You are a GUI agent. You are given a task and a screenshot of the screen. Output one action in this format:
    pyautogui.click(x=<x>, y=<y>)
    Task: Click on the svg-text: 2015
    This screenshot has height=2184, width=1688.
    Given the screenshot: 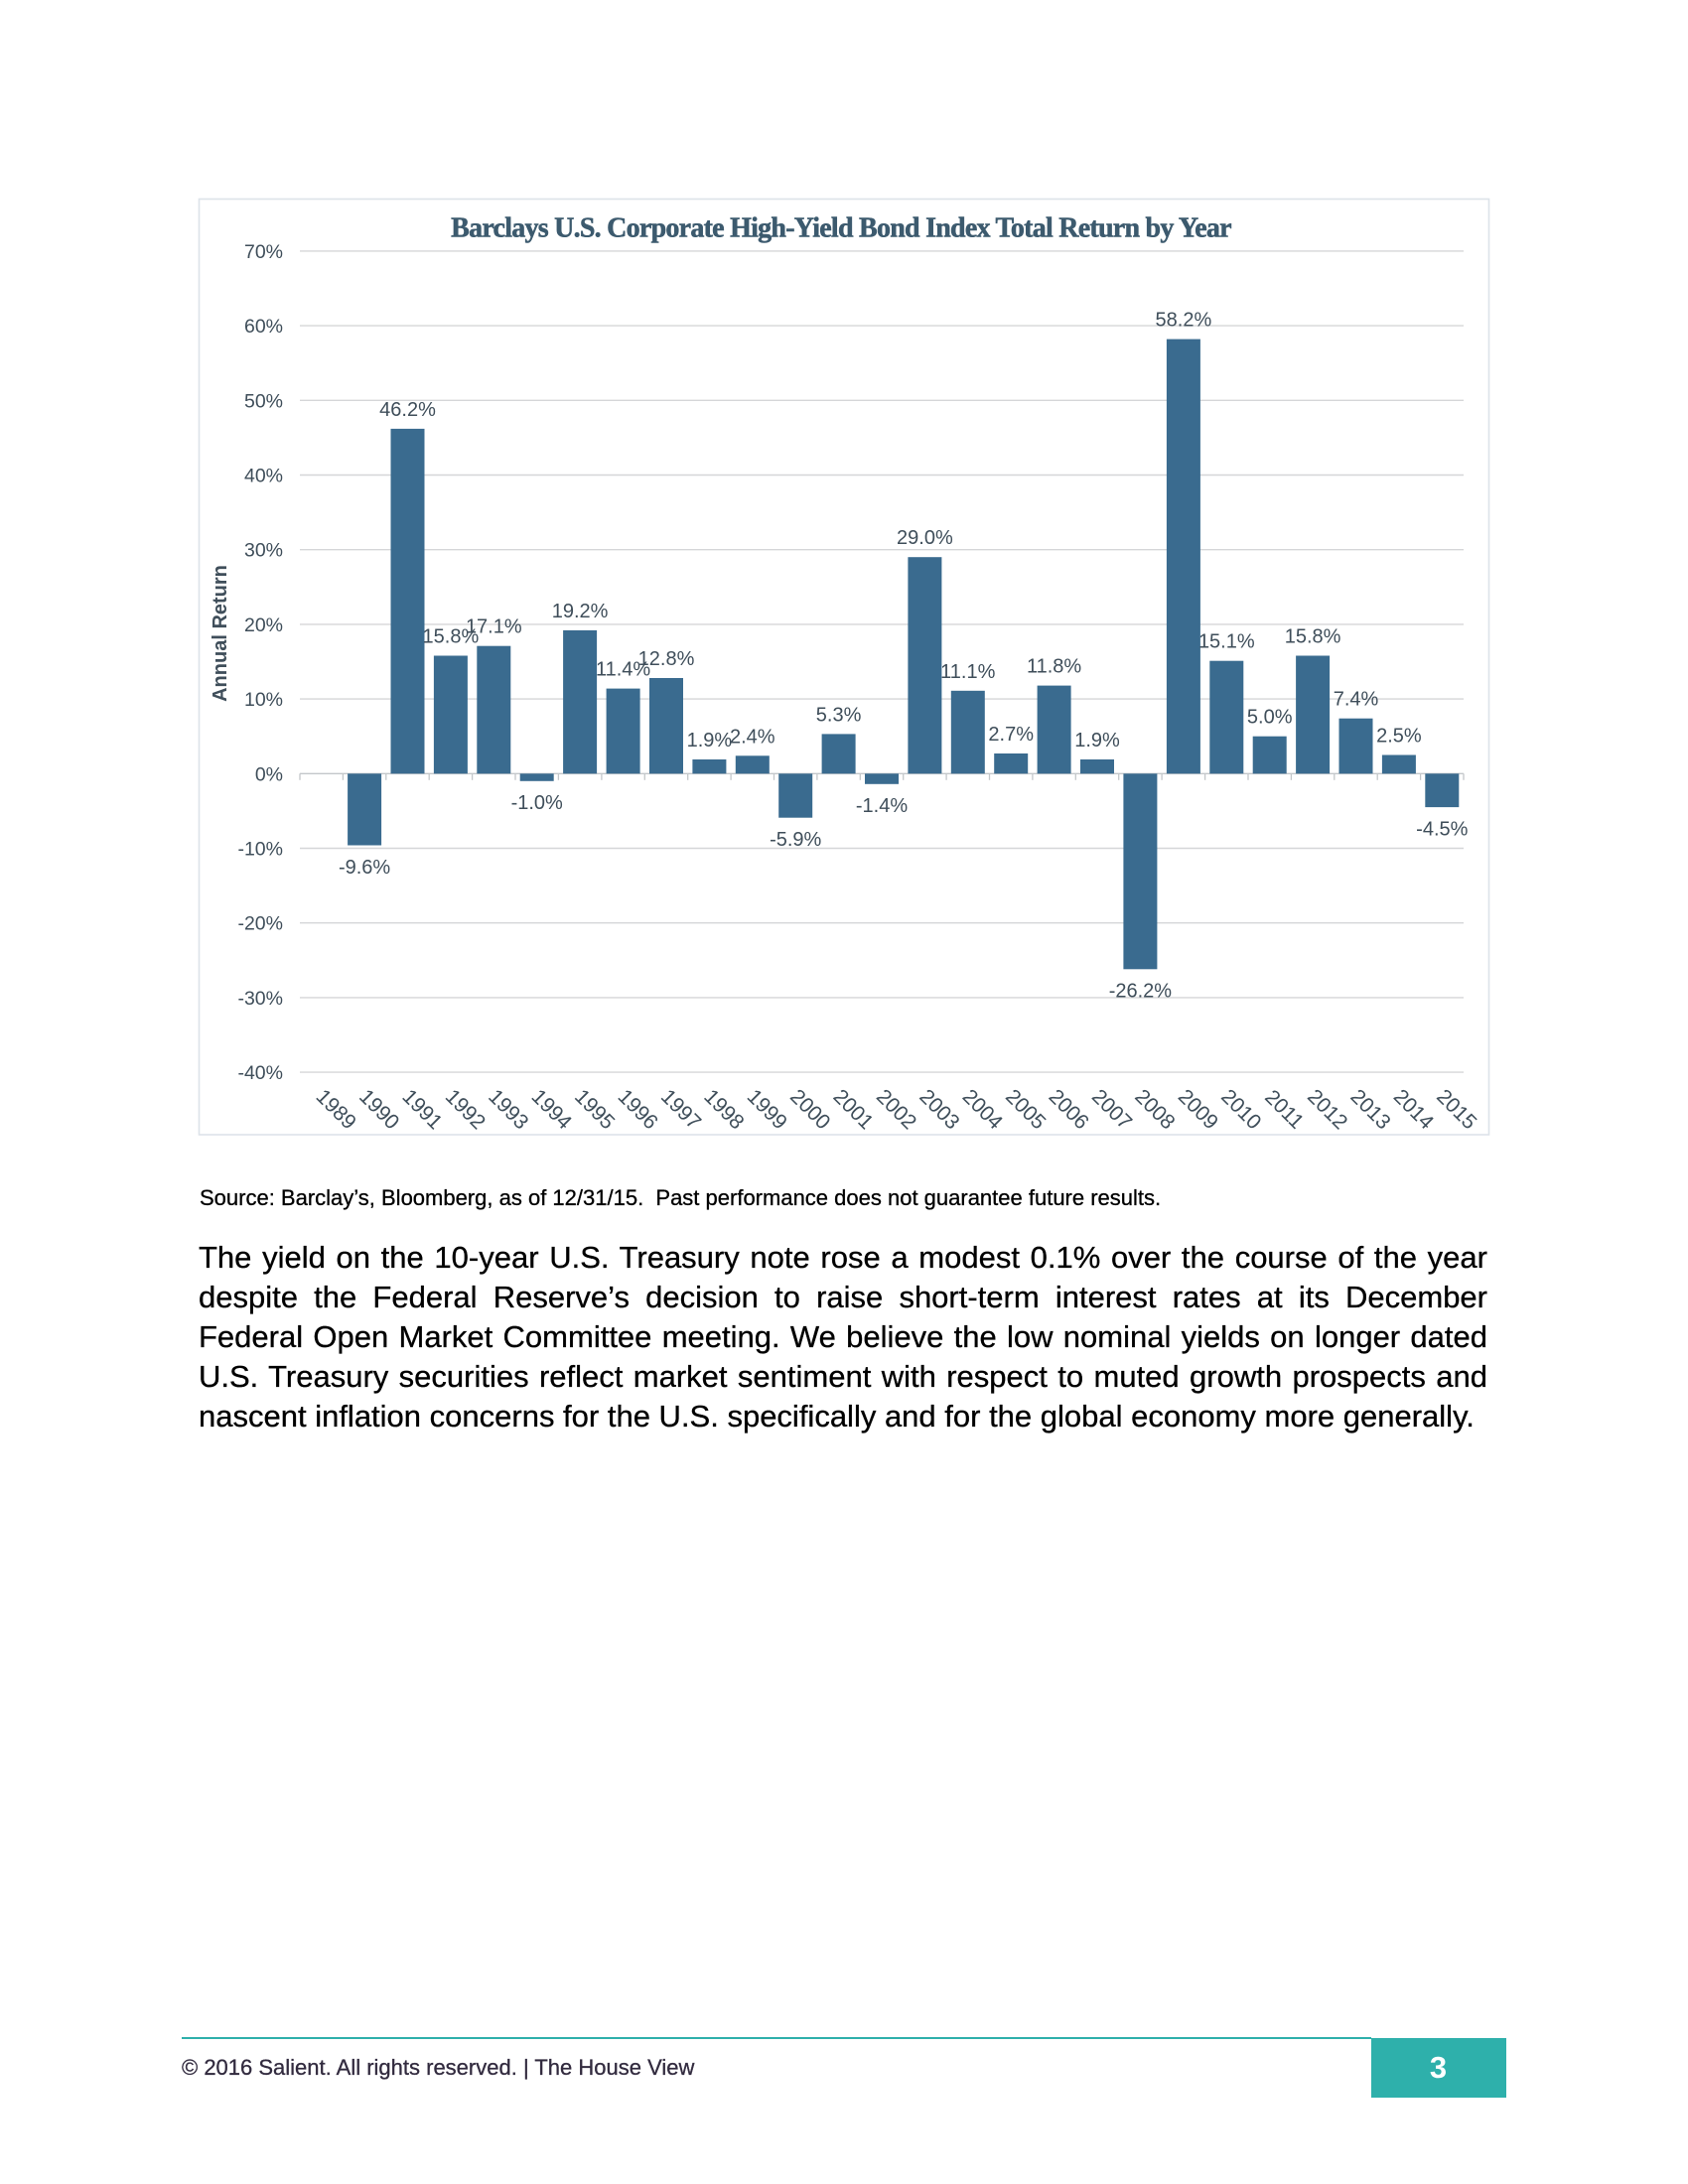 What is the action you would take?
    pyautogui.click(x=1456, y=1109)
    